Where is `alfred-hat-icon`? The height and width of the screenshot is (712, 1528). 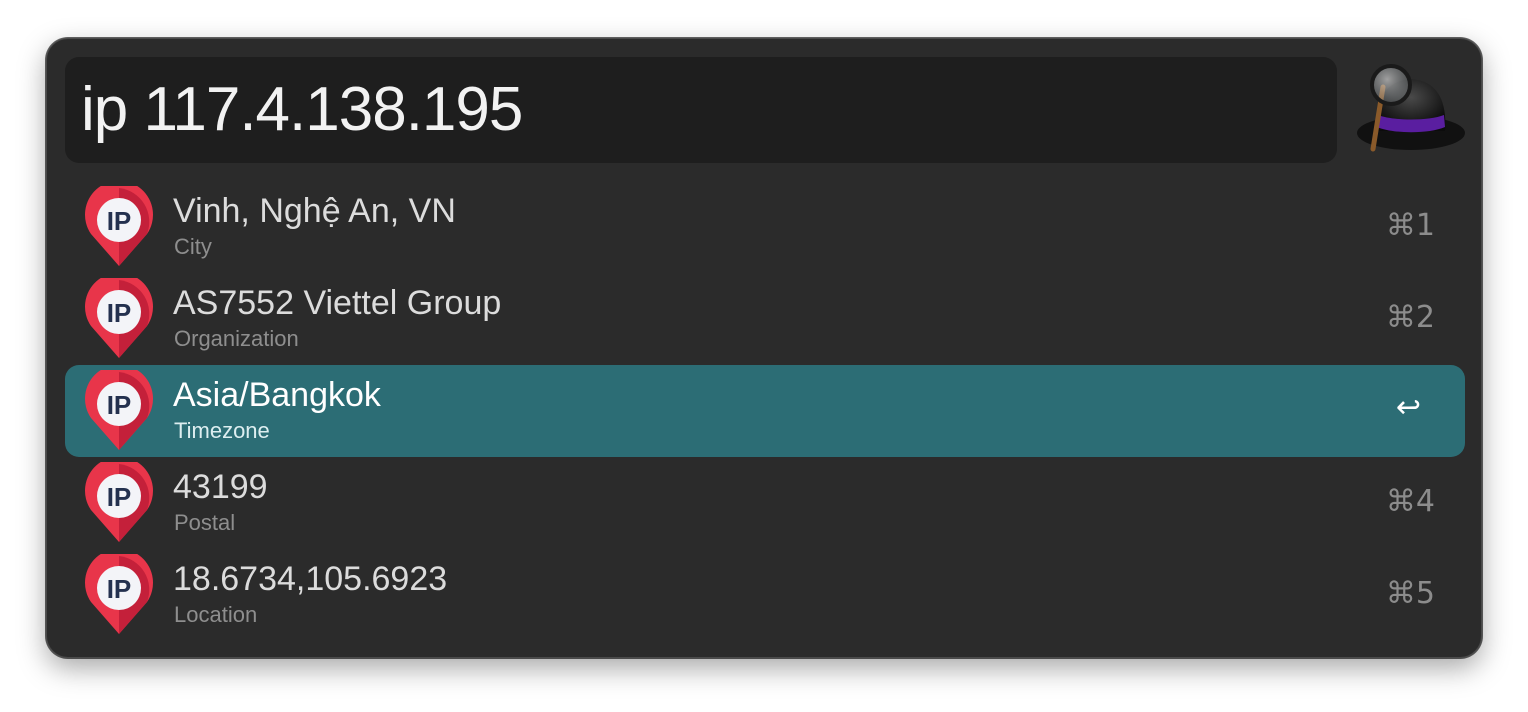 alfred-hat-icon is located at coordinates (1411, 111).